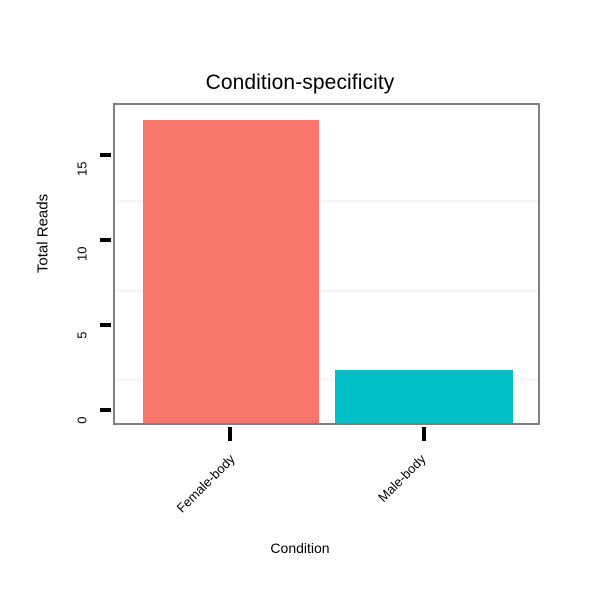 Image resolution: width=600 pixels, height=600 pixels. Describe the element at coordinates (43, 233) in the screenshot. I see `y-axis-title: Total Reads` at that location.